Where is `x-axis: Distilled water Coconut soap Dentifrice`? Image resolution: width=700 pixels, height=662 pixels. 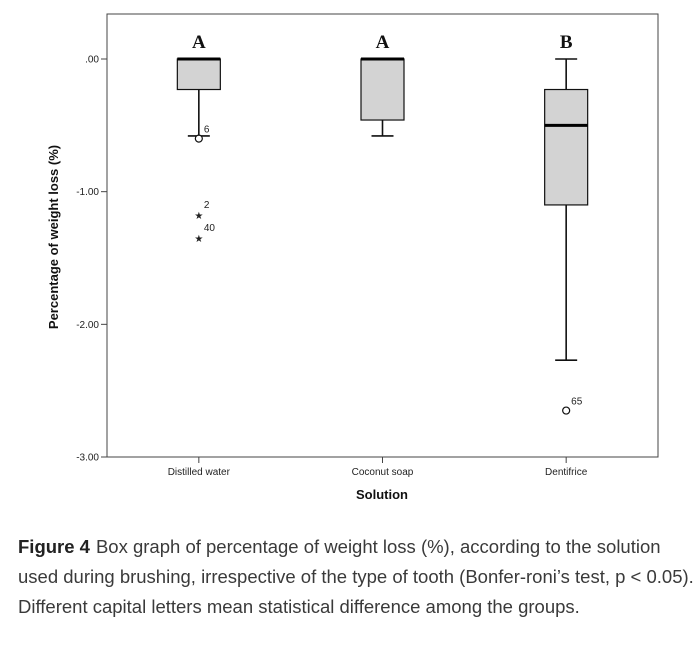 x-axis: Distilled water Coconut soap Dentifrice is located at coordinates (378, 467).